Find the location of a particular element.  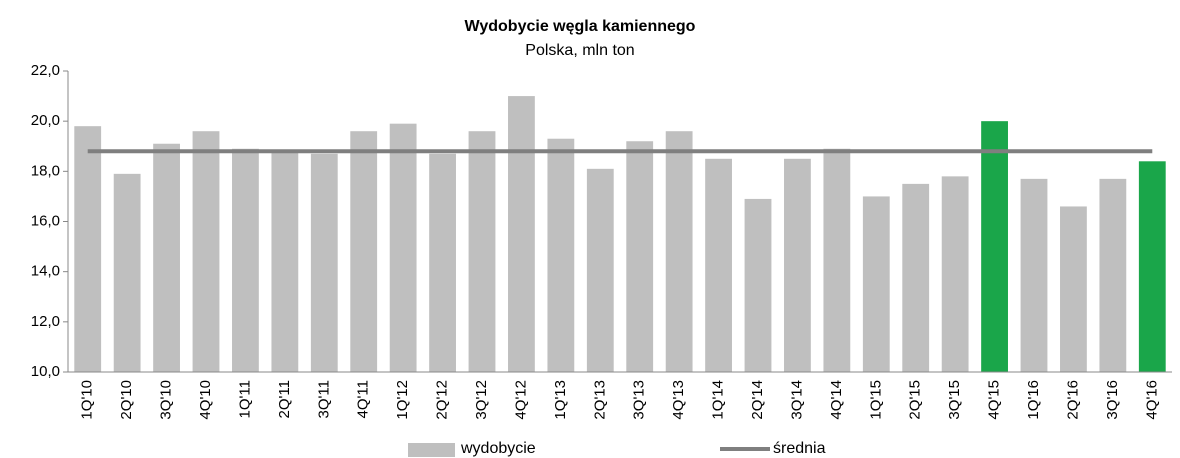

x-tick-label: 2Q'16 is located at coordinates (1072, 400).